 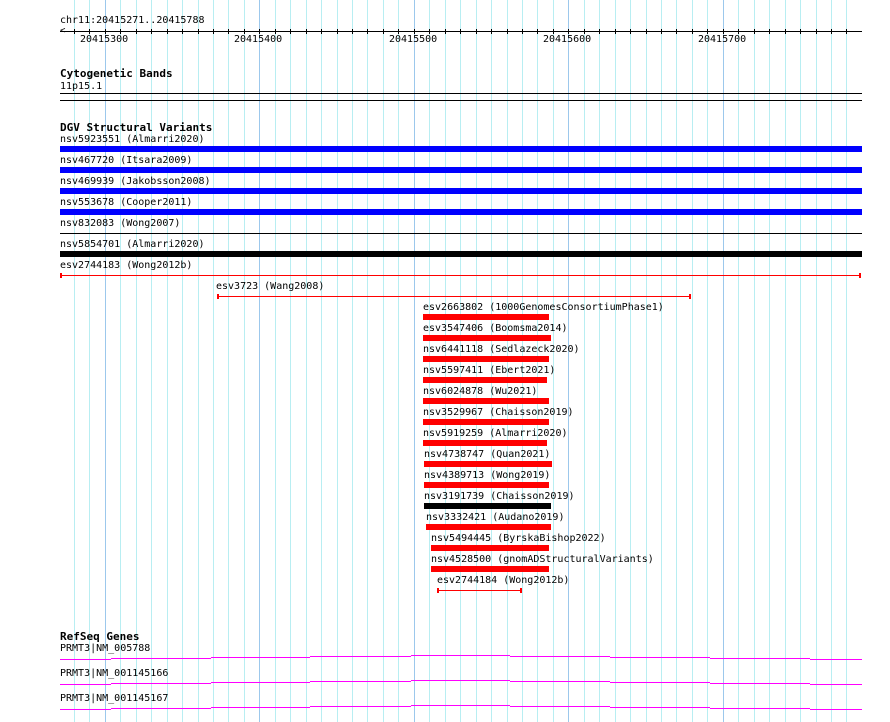 I want to click on sv-feature-label: nsv832083 (Wong2007), so click(x=120, y=223).